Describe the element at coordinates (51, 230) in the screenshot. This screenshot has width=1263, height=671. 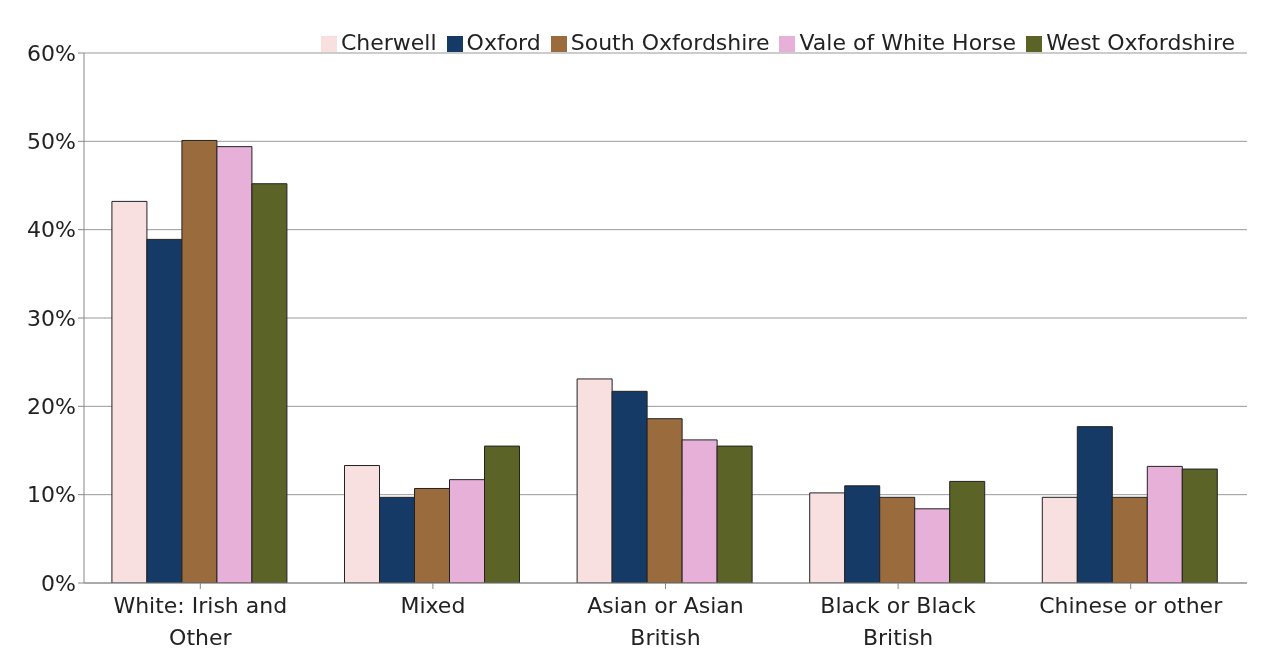
I see `y-tick-label: 40%` at that location.